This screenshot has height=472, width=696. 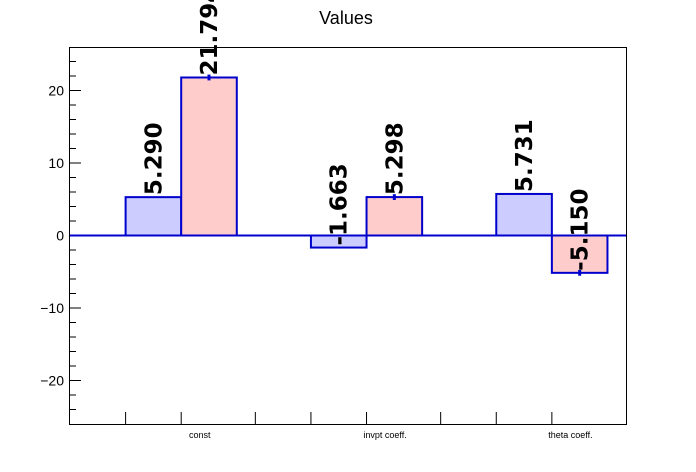 What do you see at coordinates (56, 163) in the screenshot?
I see `y-tick-label: 10` at bounding box center [56, 163].